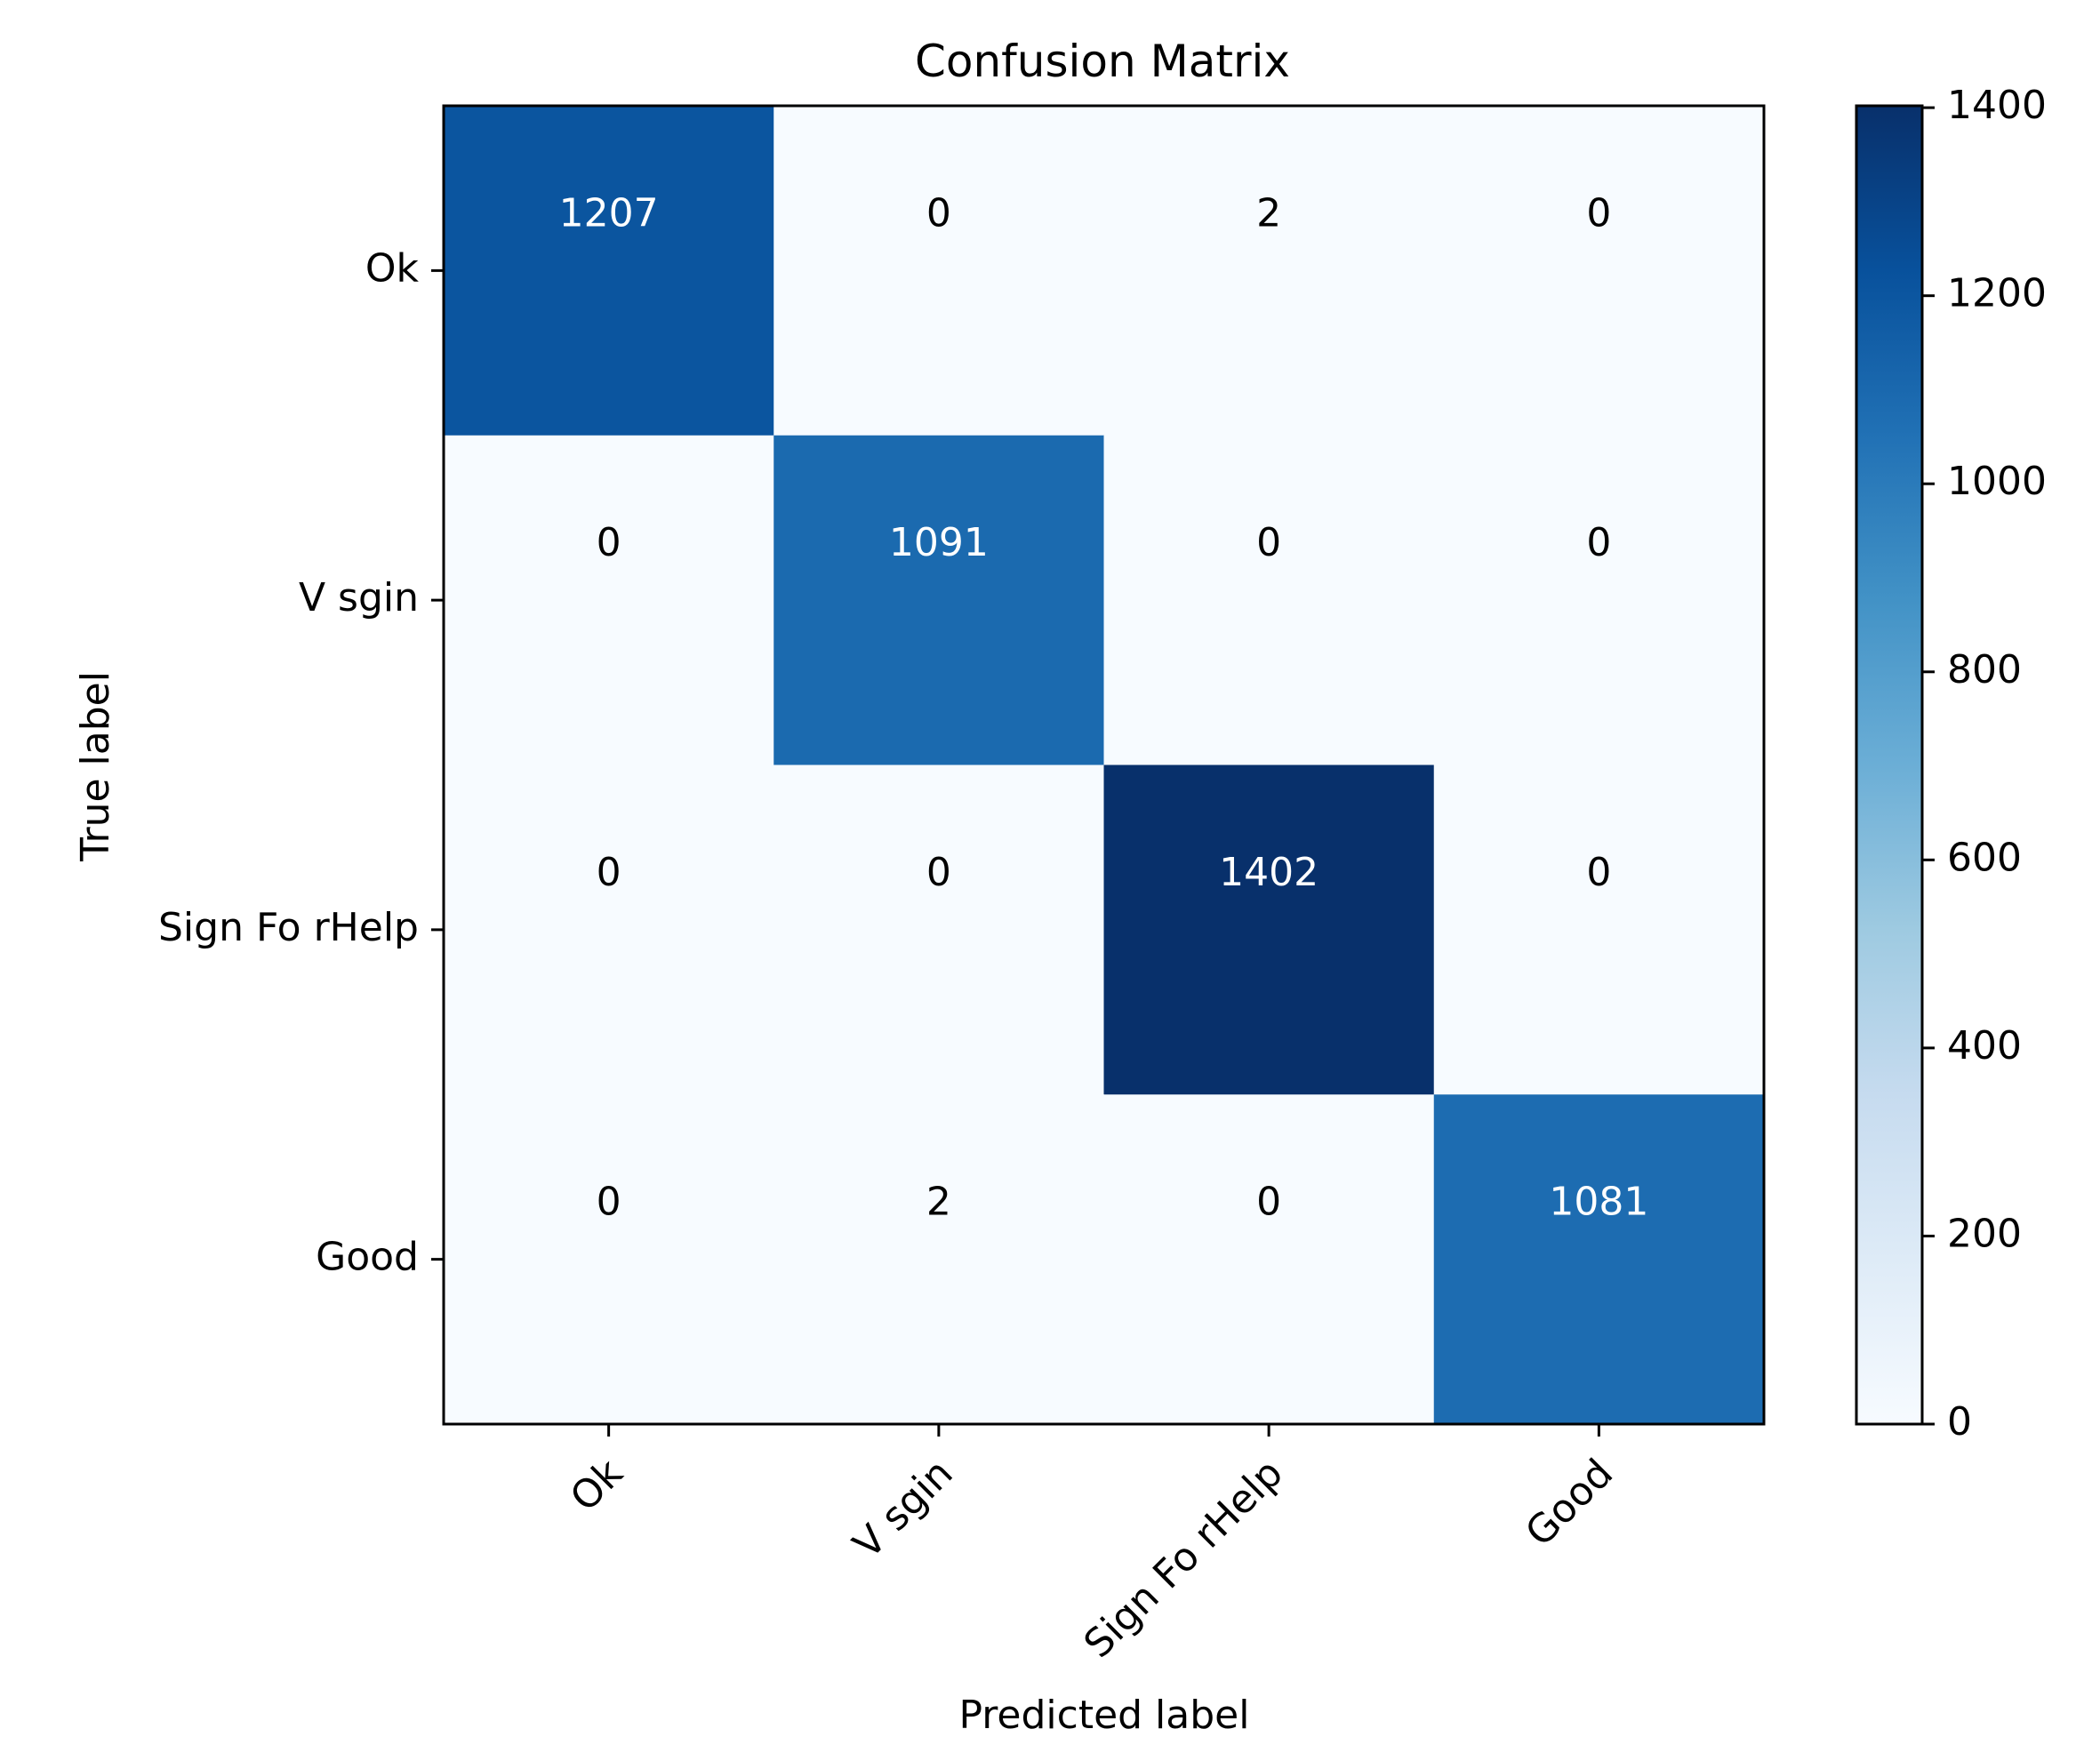  Describe the element at coordinates (1890, 765) in the screenshot. I see `colorbar` at that location.